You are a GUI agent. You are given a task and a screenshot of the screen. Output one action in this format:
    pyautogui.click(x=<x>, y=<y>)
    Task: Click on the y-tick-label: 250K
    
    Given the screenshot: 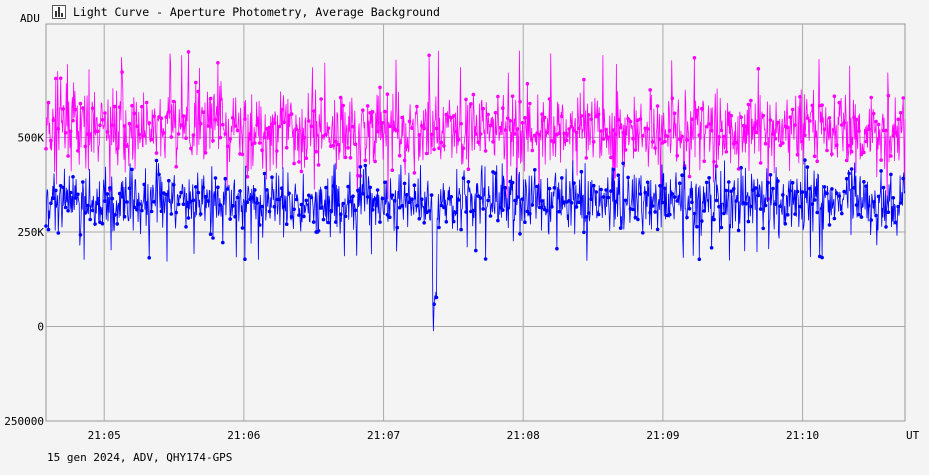 What is the action you would take?
    pyautogui.click(x=31, y=232)
    